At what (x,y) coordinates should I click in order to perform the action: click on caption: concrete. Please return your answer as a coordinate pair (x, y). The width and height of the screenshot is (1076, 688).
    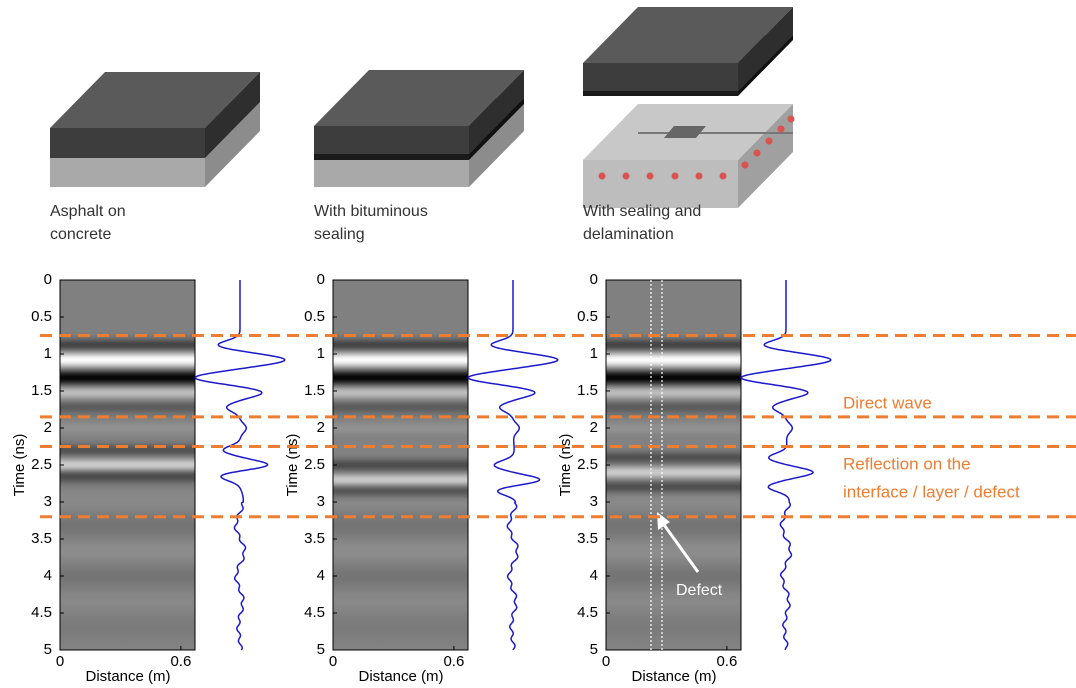
    Looking at the image, I should click on (80, 234).